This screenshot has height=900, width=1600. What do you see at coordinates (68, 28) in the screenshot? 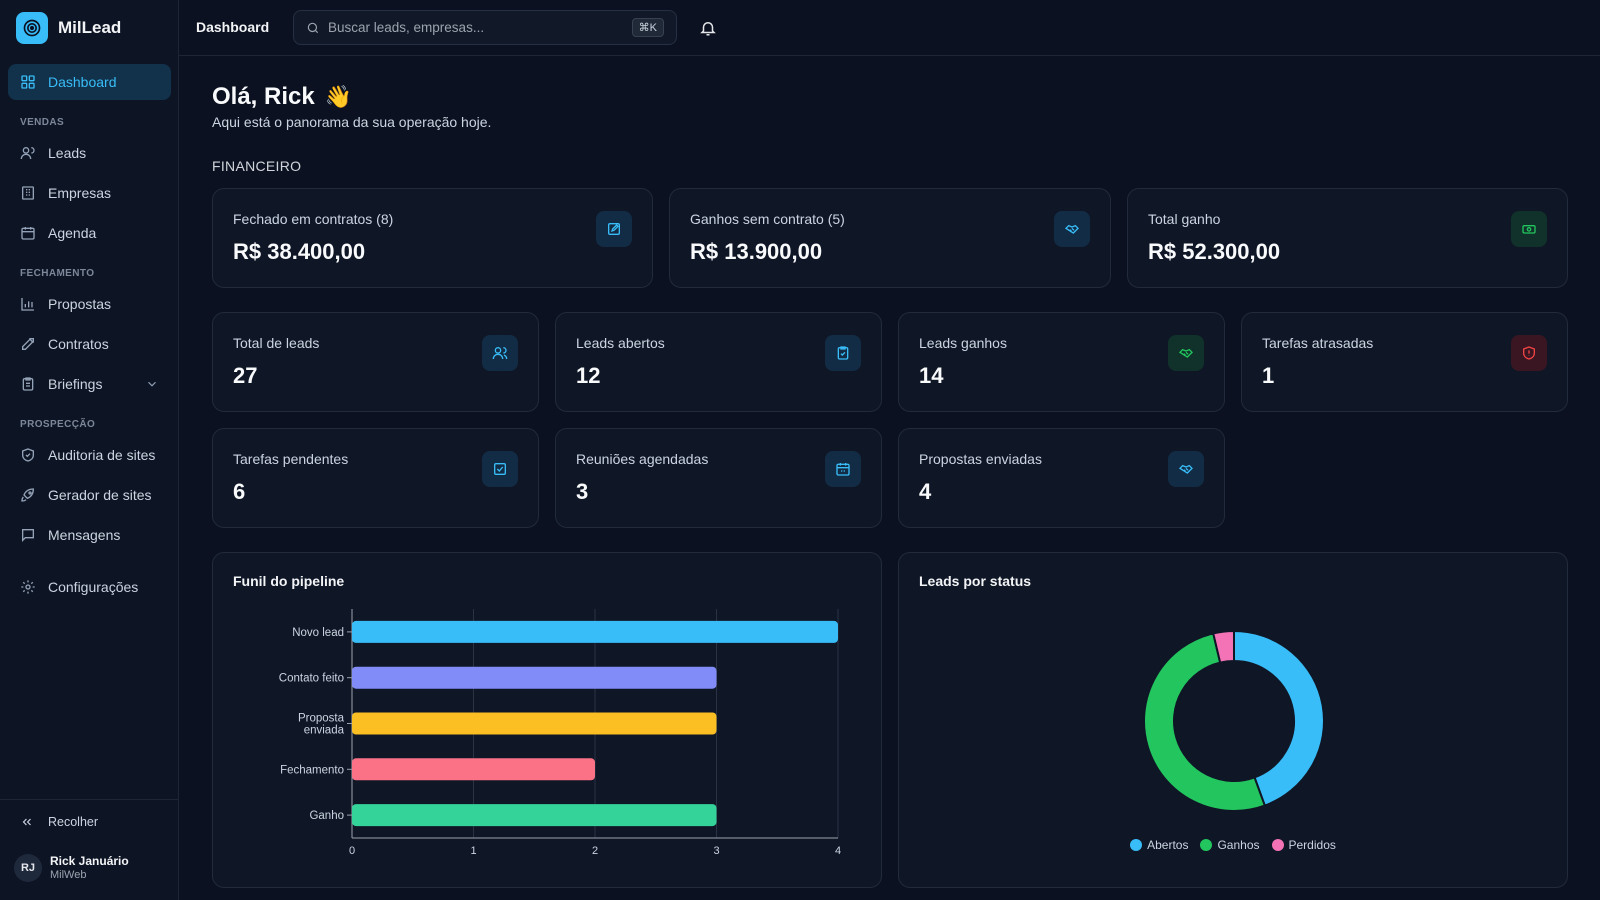
I see `brand: MilLead` at bounding box center [68, 28].